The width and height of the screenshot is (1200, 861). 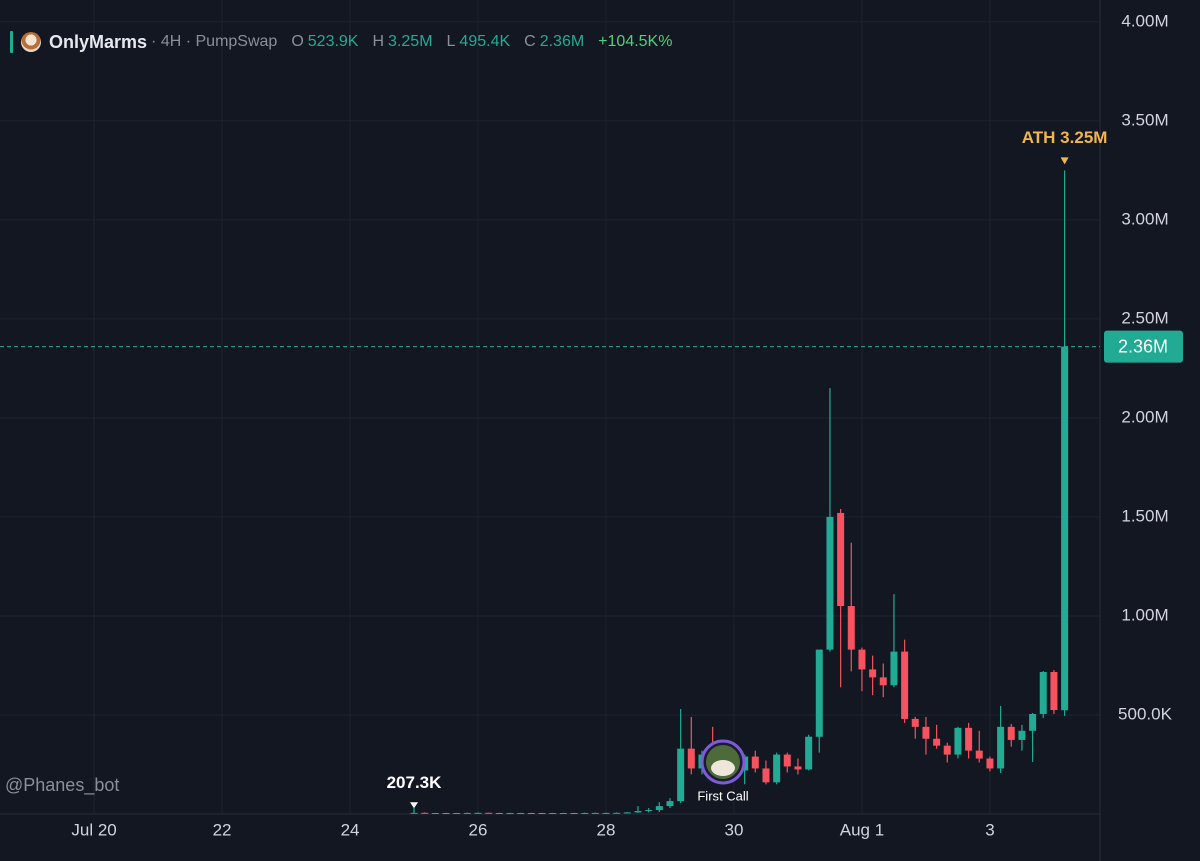 I want to click on x-tick-label: 28, so click(x=606, y=829).